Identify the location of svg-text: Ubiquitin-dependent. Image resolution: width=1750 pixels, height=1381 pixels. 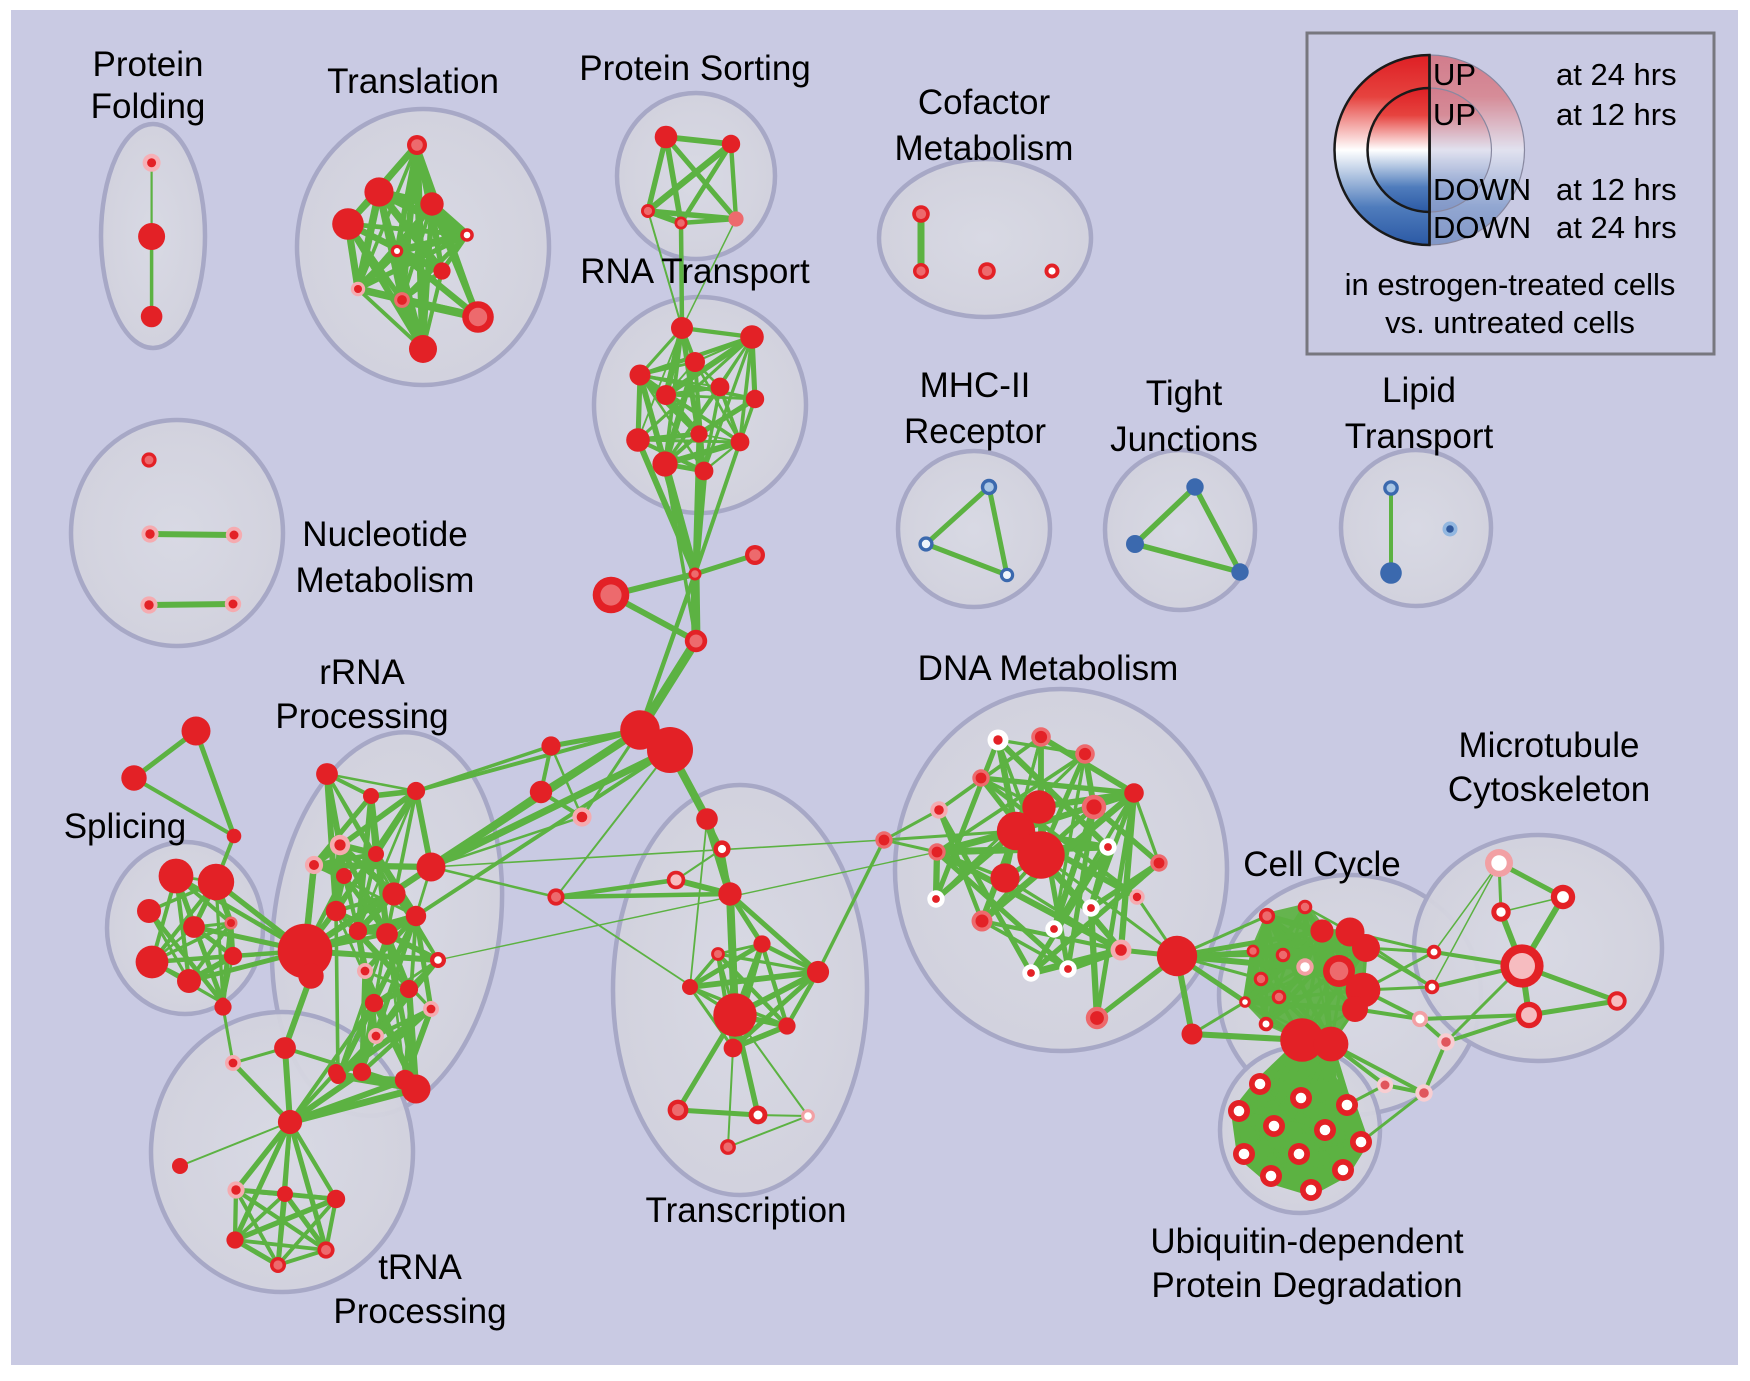
(1307, 1241).